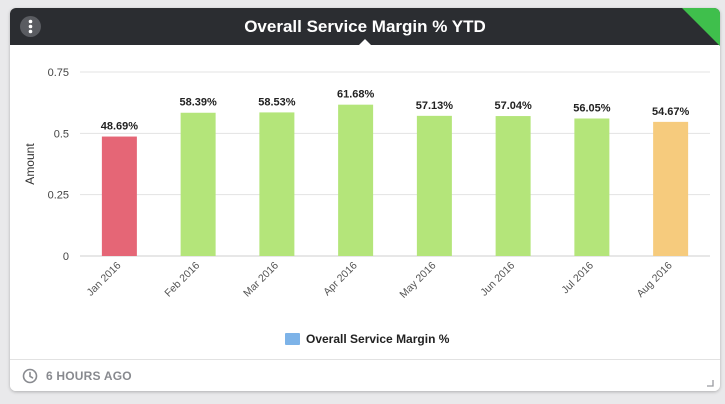 Image resolution: width=725 pixels, height=404 pixels. Describe the element at coordinates (497, 279) in the screenshot. I see `x-tick-label: Jun 2016` at that location.